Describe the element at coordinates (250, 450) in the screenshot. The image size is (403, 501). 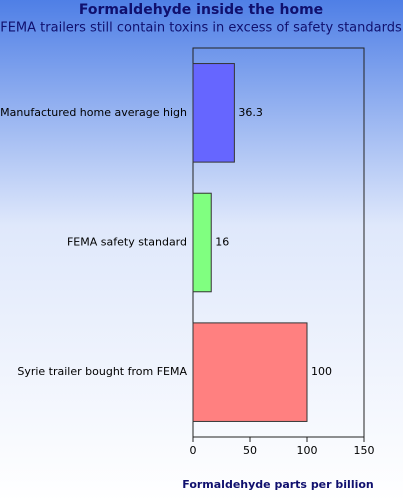
I see `x-tick-label: 50` at that location.